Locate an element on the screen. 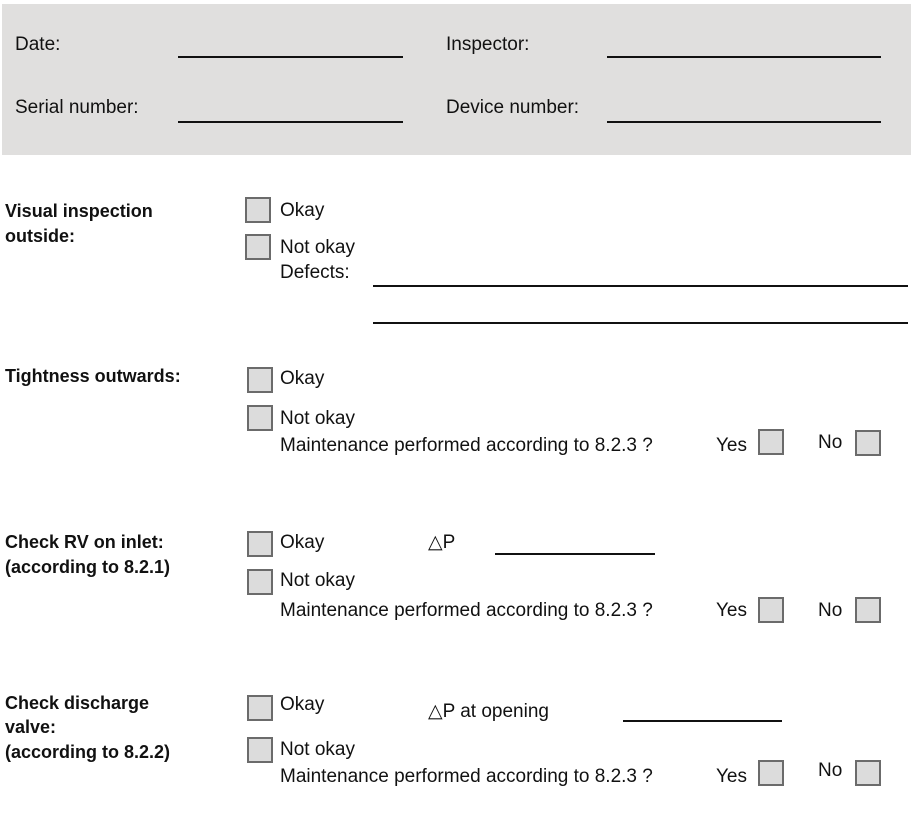 This screenshot has height=822, width=911. visual-okay-checkbox is located at coordinates (258, 210).